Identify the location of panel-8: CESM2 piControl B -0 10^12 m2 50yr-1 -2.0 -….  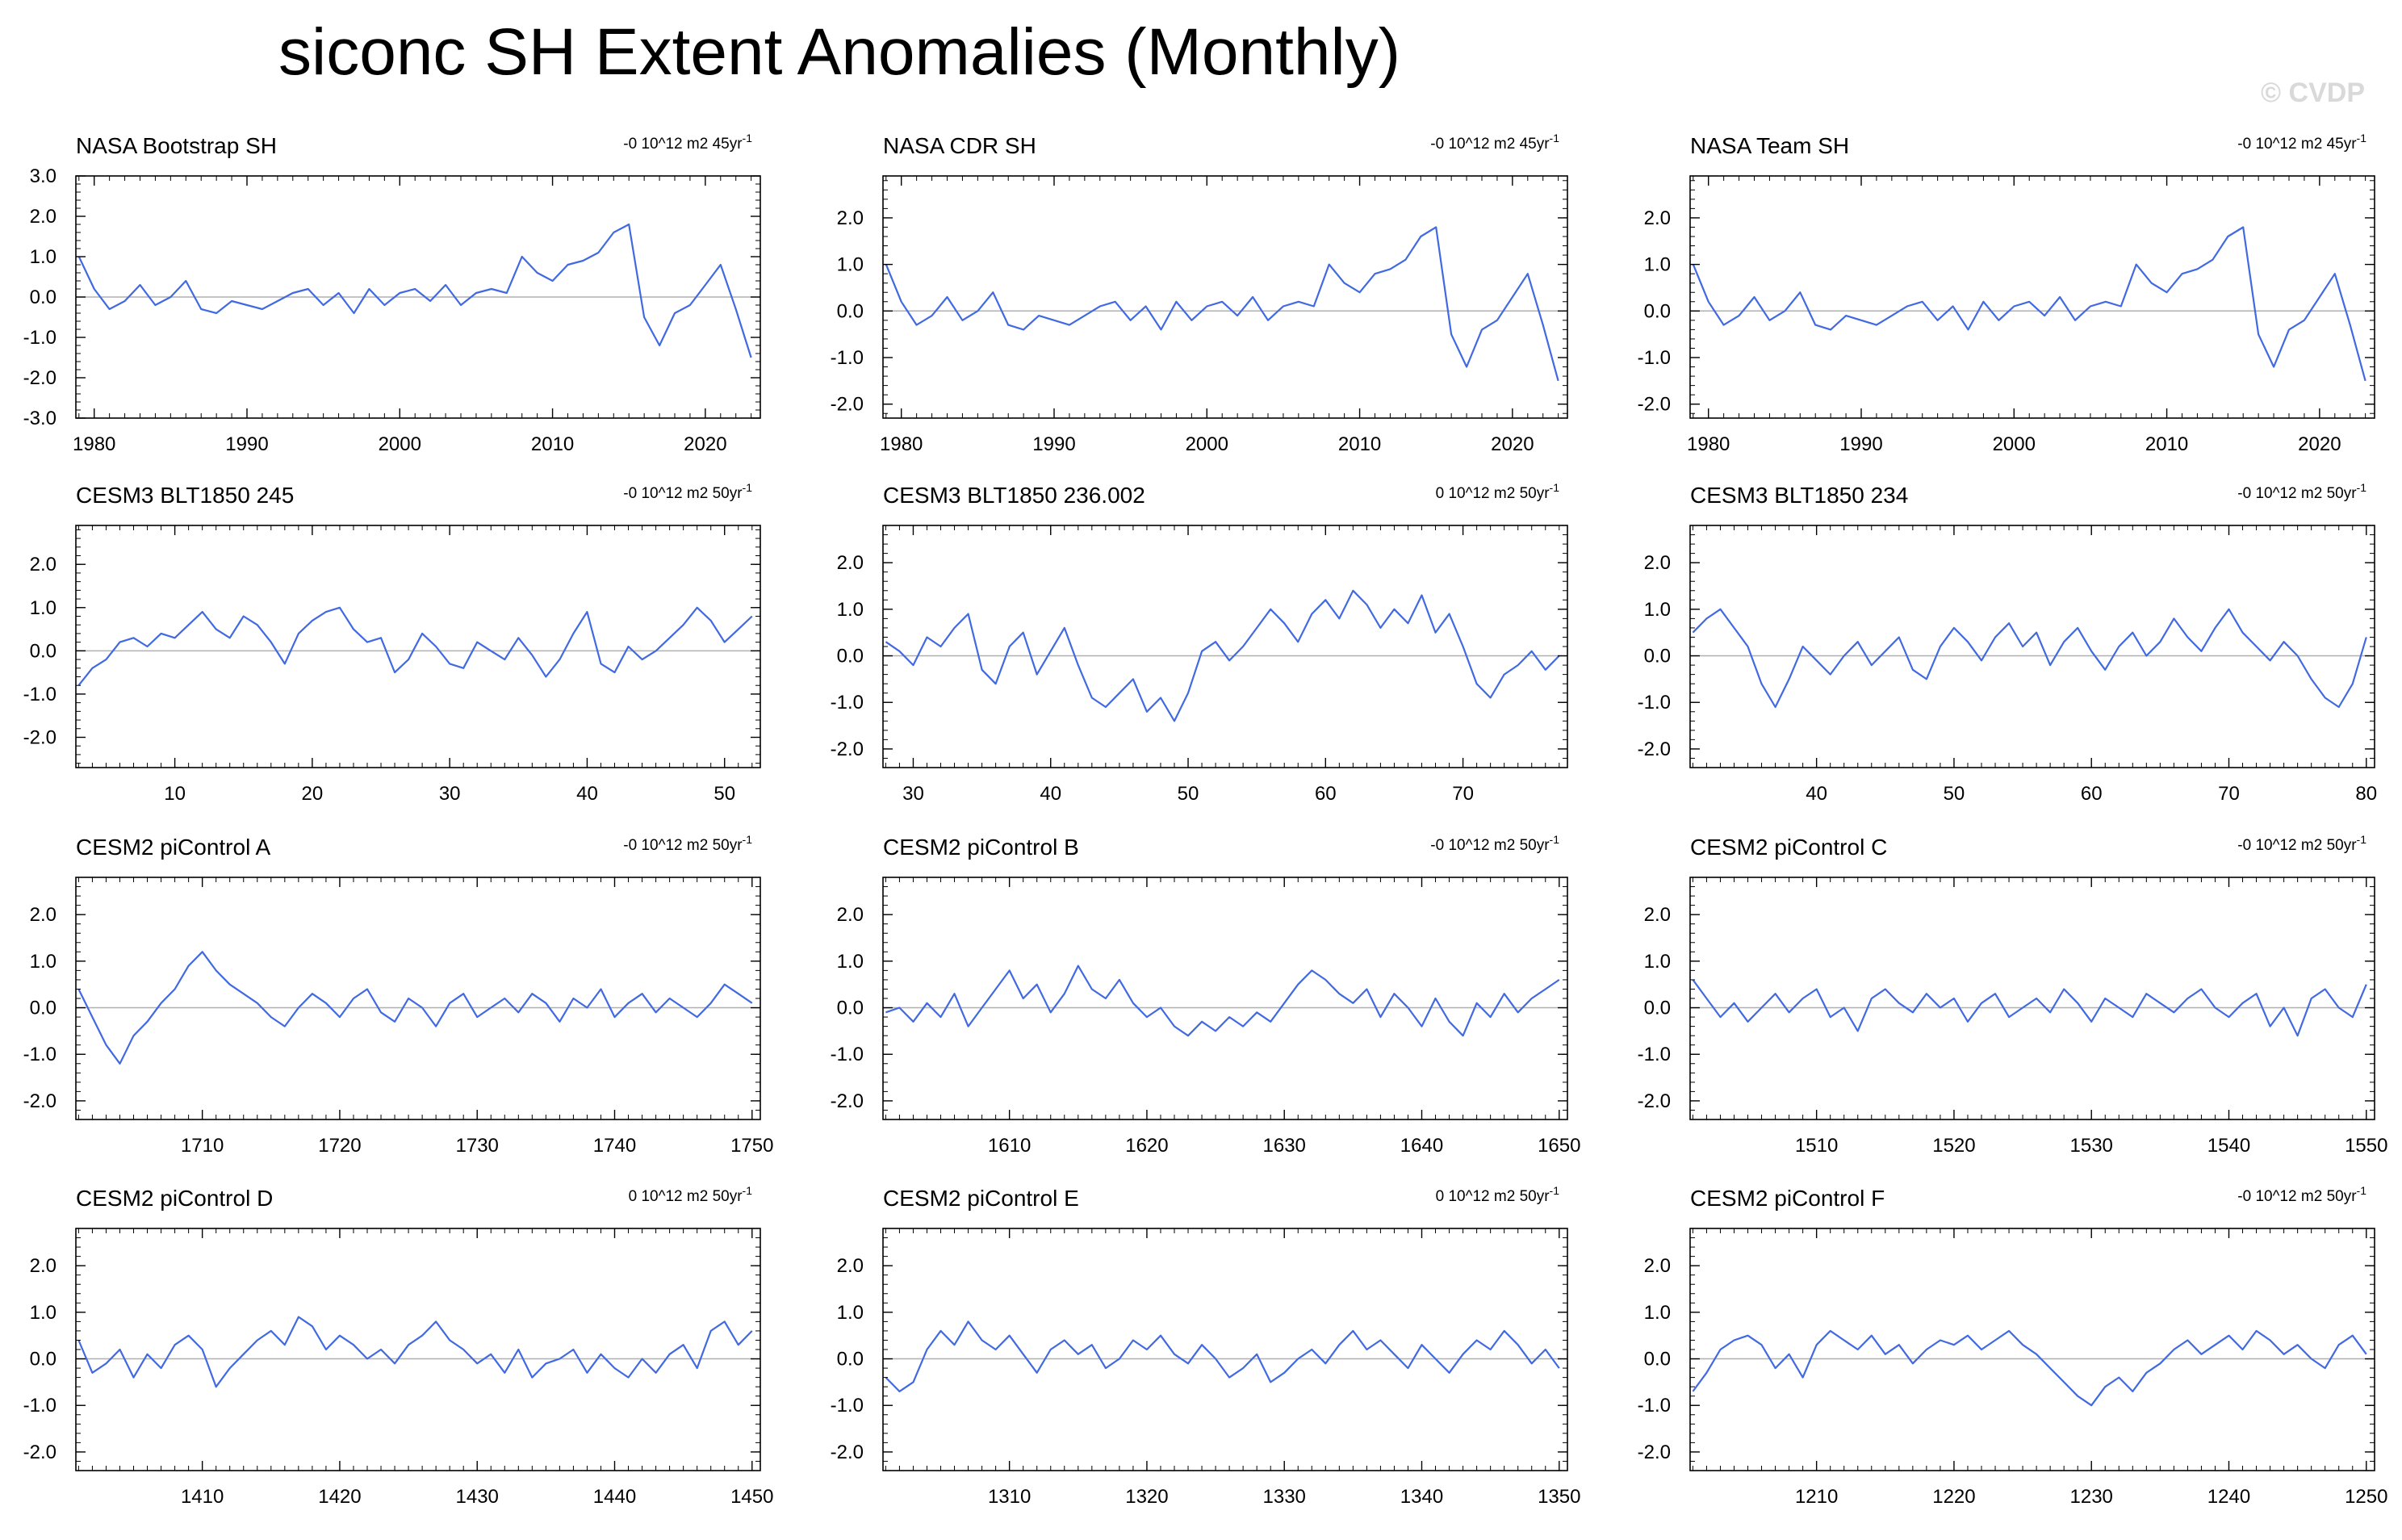
(1206, 995).